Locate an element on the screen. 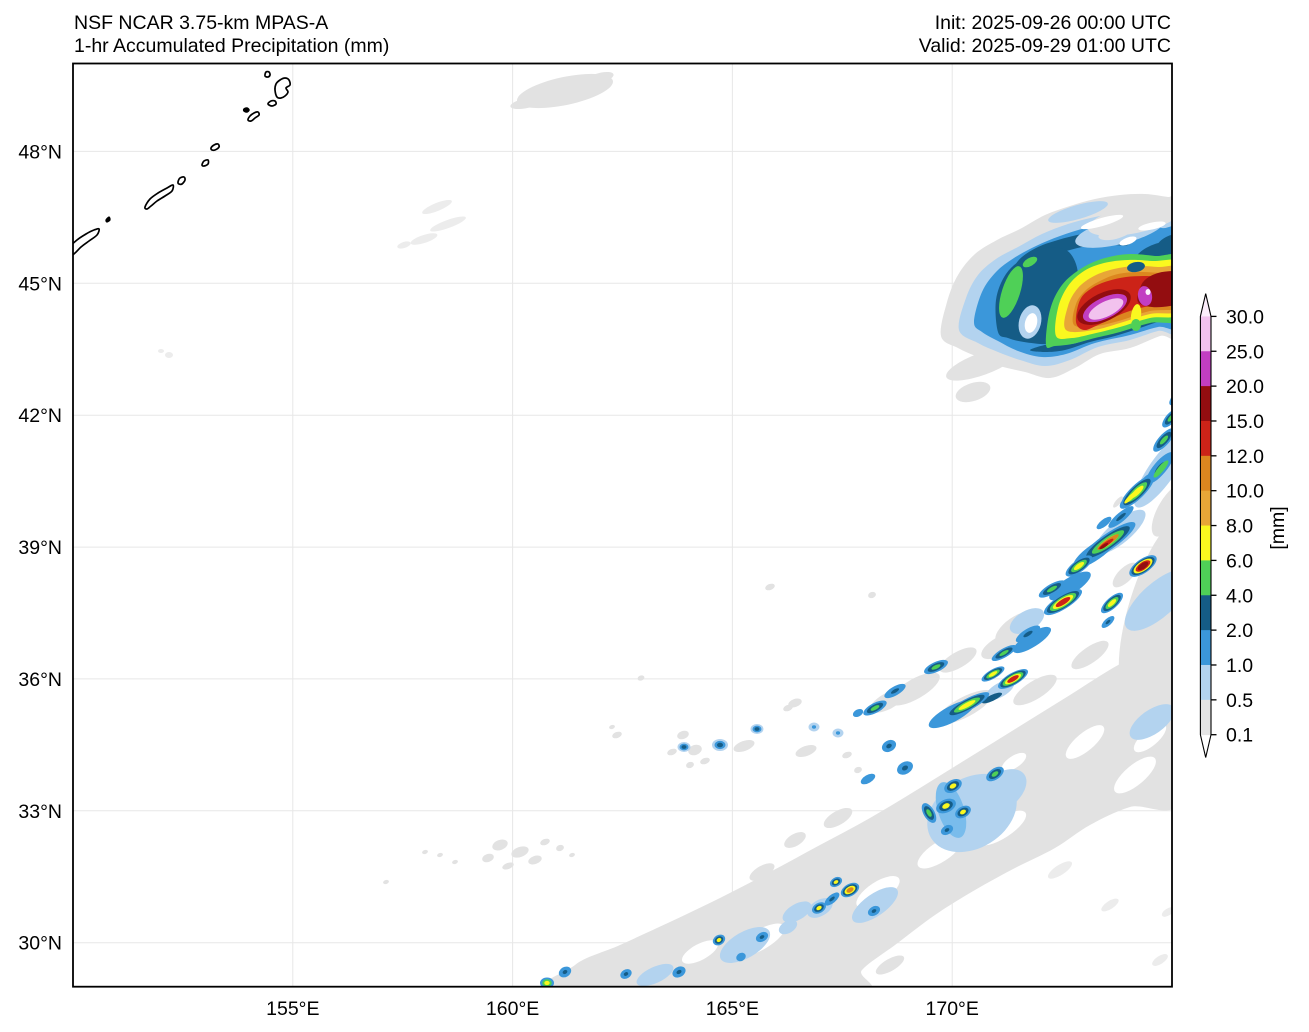 This screenshot has height=1032, width=1309. svg-text: 30.0 is located at coordinates (1245, 317).